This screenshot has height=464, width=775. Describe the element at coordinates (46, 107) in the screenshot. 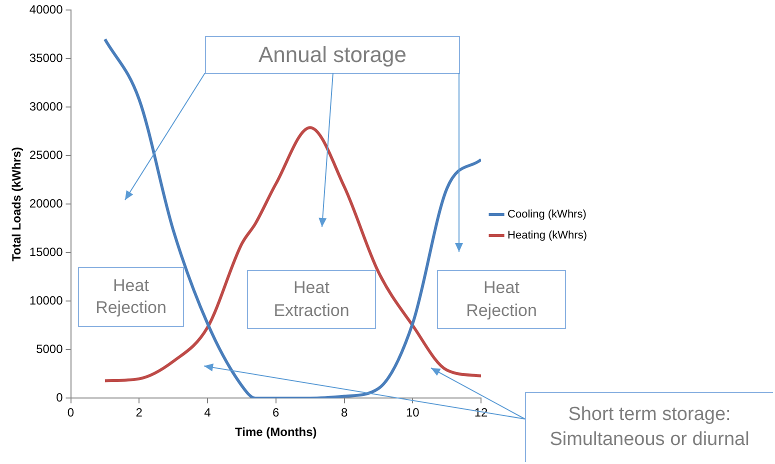

I see `y-tick-label: 30000` at that location.